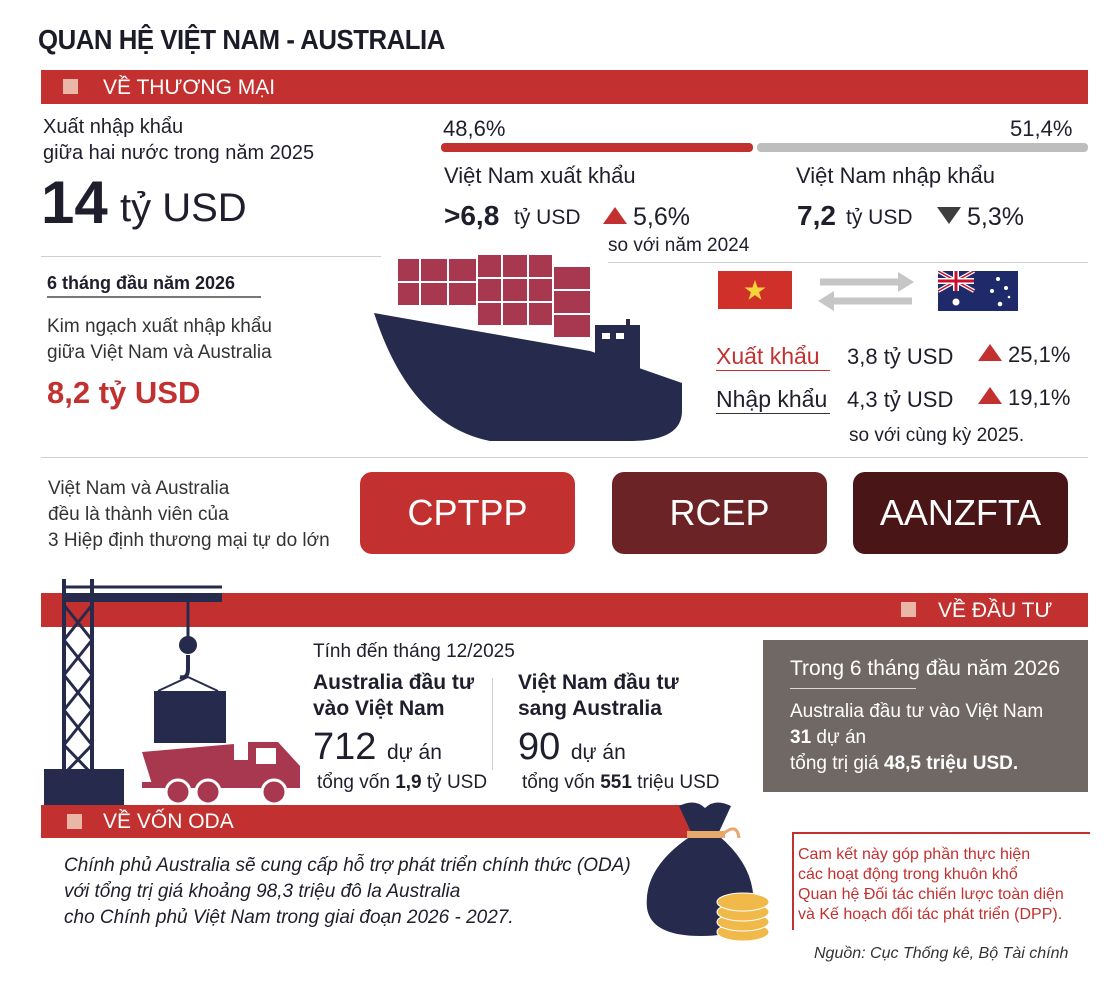 This screenshot has width=1109, height=982. Describe the element at coordinates (138, 514) in the screenshot. I see `fta-caption-2: đều là thành viên của` at that location.